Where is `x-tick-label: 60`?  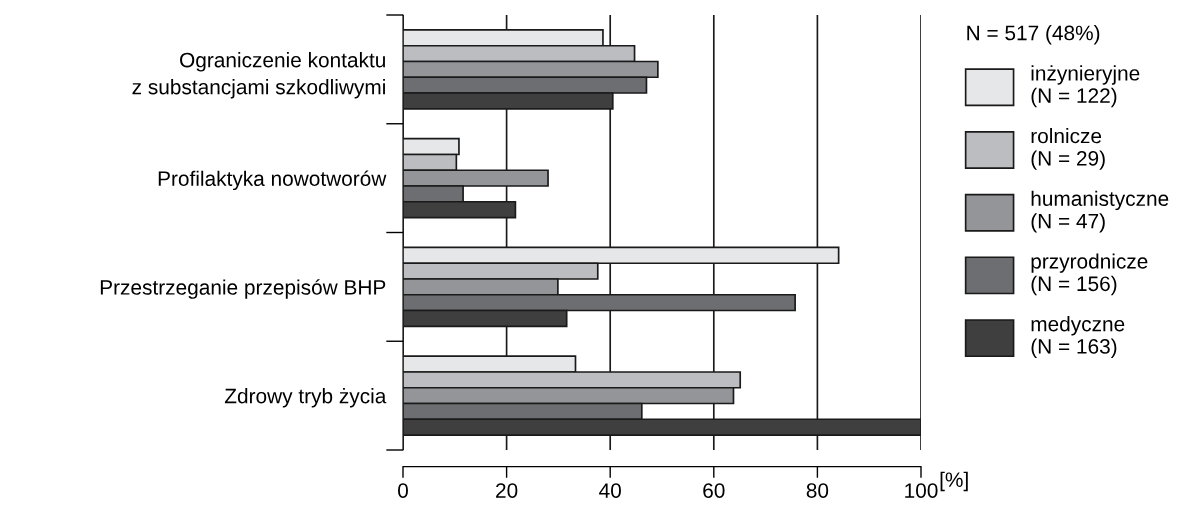 x-tick-label: 60 is located at coordinates (714, 490).